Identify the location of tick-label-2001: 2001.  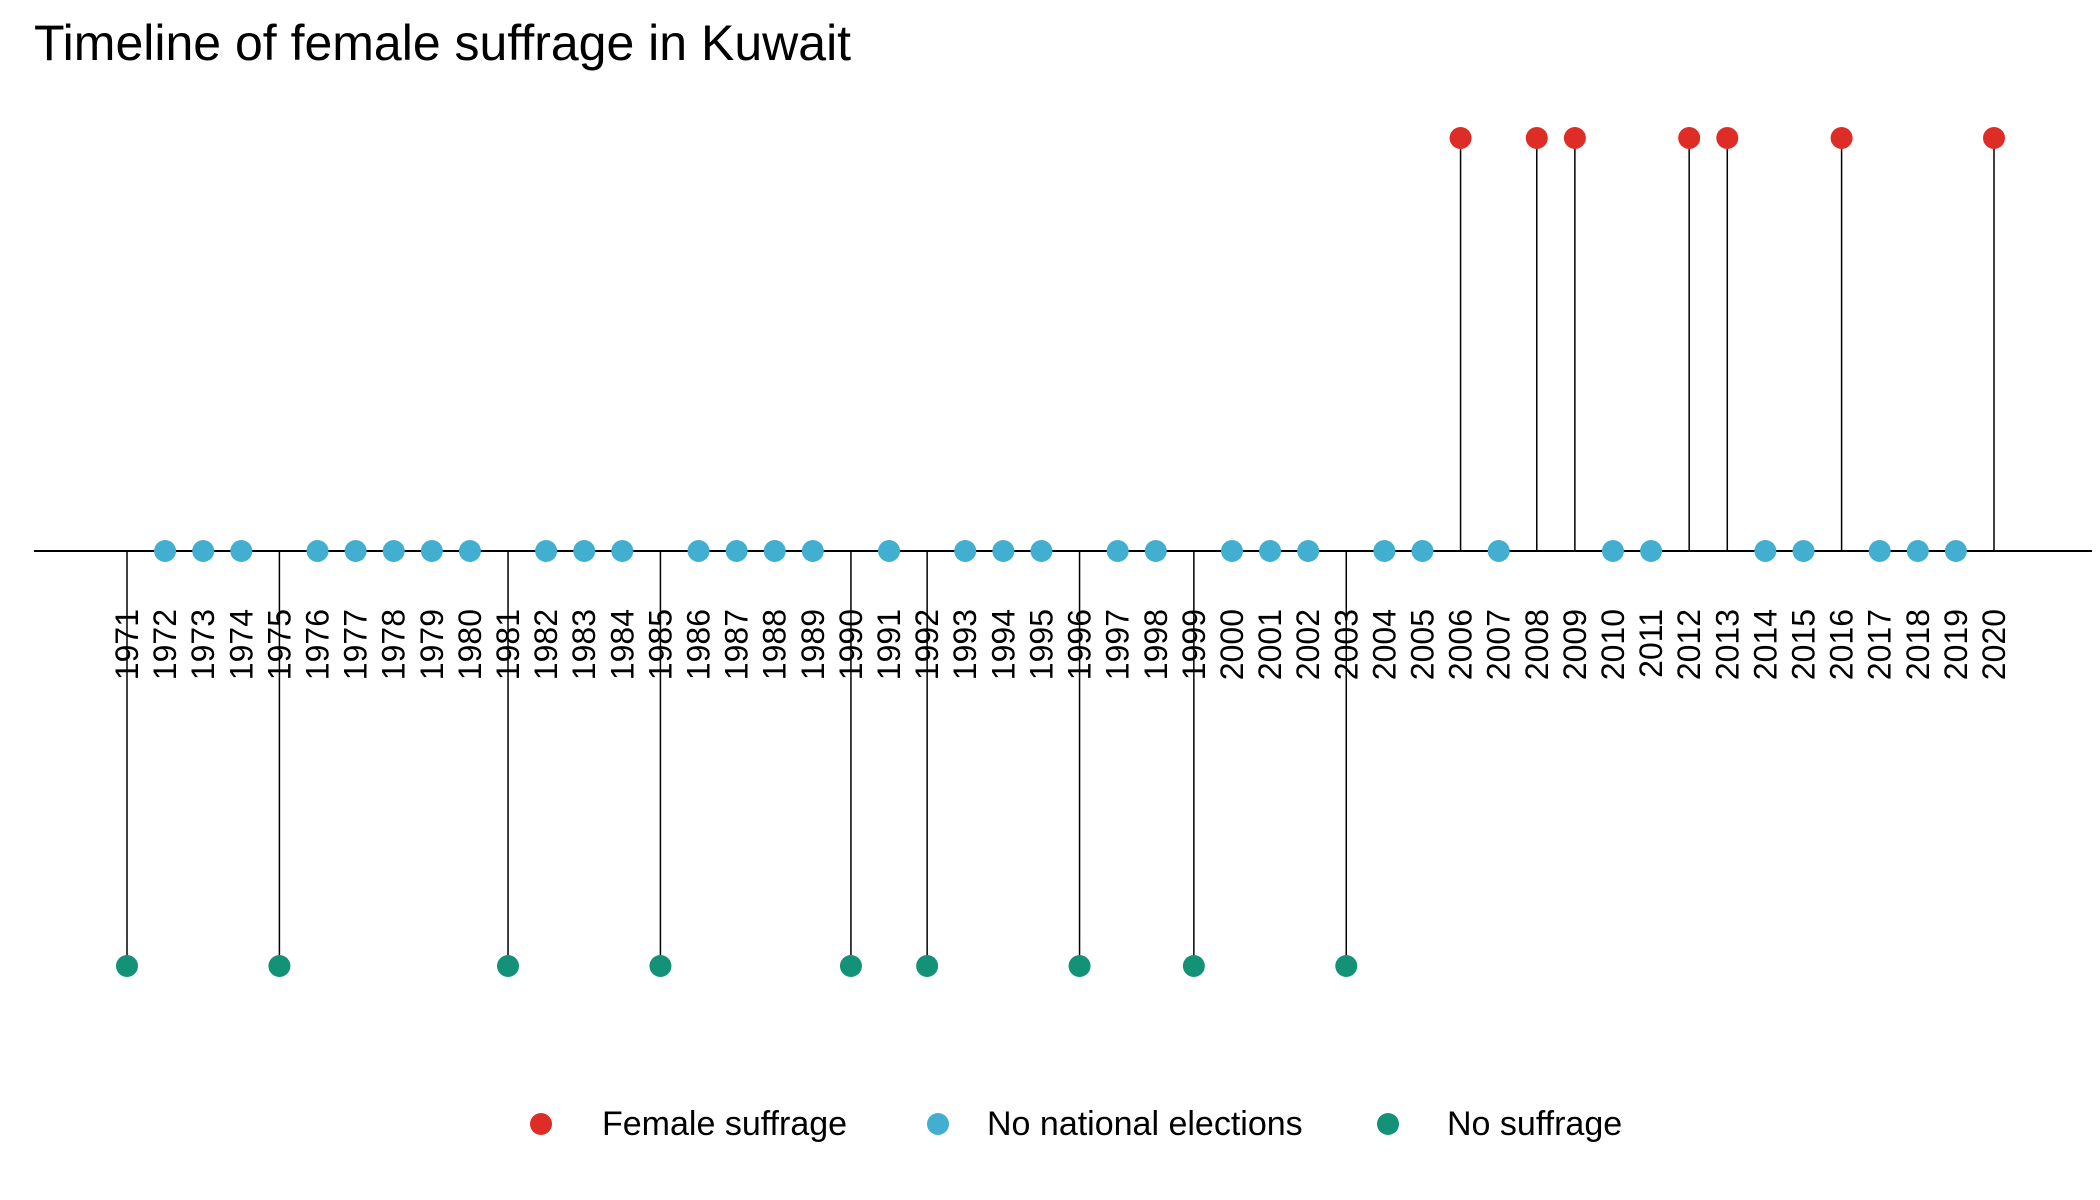
(1270, 644).